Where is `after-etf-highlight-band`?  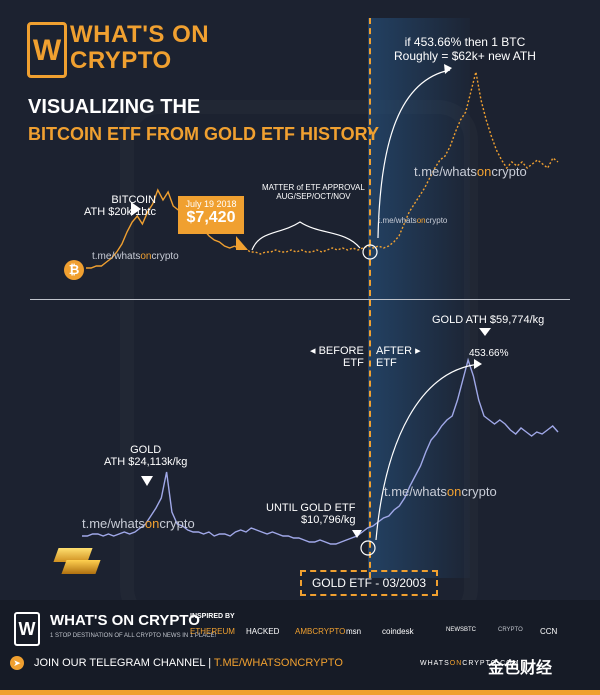
after-etf-highlight-band is located at coordinates (419, 298).